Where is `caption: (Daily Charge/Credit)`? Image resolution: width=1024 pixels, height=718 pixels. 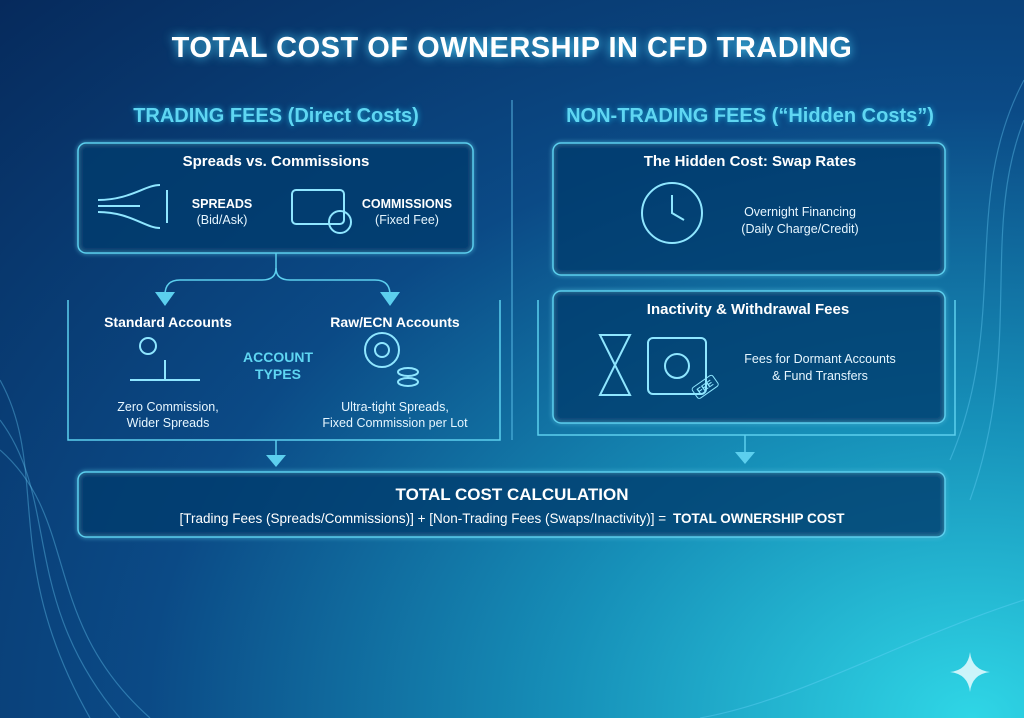 caption: (Daily Charge/Credit) is located at coordinates (800, 229).